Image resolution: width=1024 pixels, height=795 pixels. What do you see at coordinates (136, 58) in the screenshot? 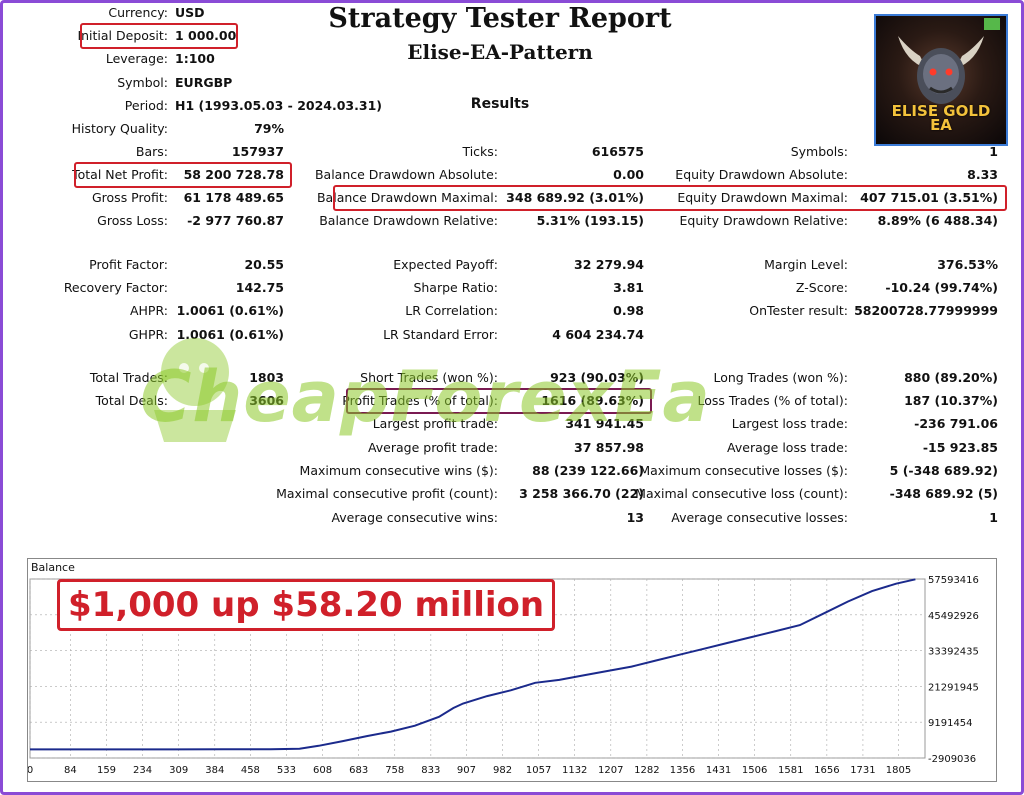
I see `leverage-label: Leverage:` at bounding box center [136, 58].